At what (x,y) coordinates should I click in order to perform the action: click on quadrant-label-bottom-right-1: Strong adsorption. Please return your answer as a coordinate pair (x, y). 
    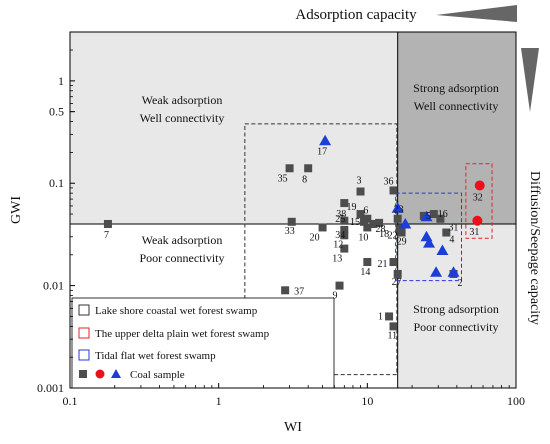
    Looking at the image, I should click on (456, 309).